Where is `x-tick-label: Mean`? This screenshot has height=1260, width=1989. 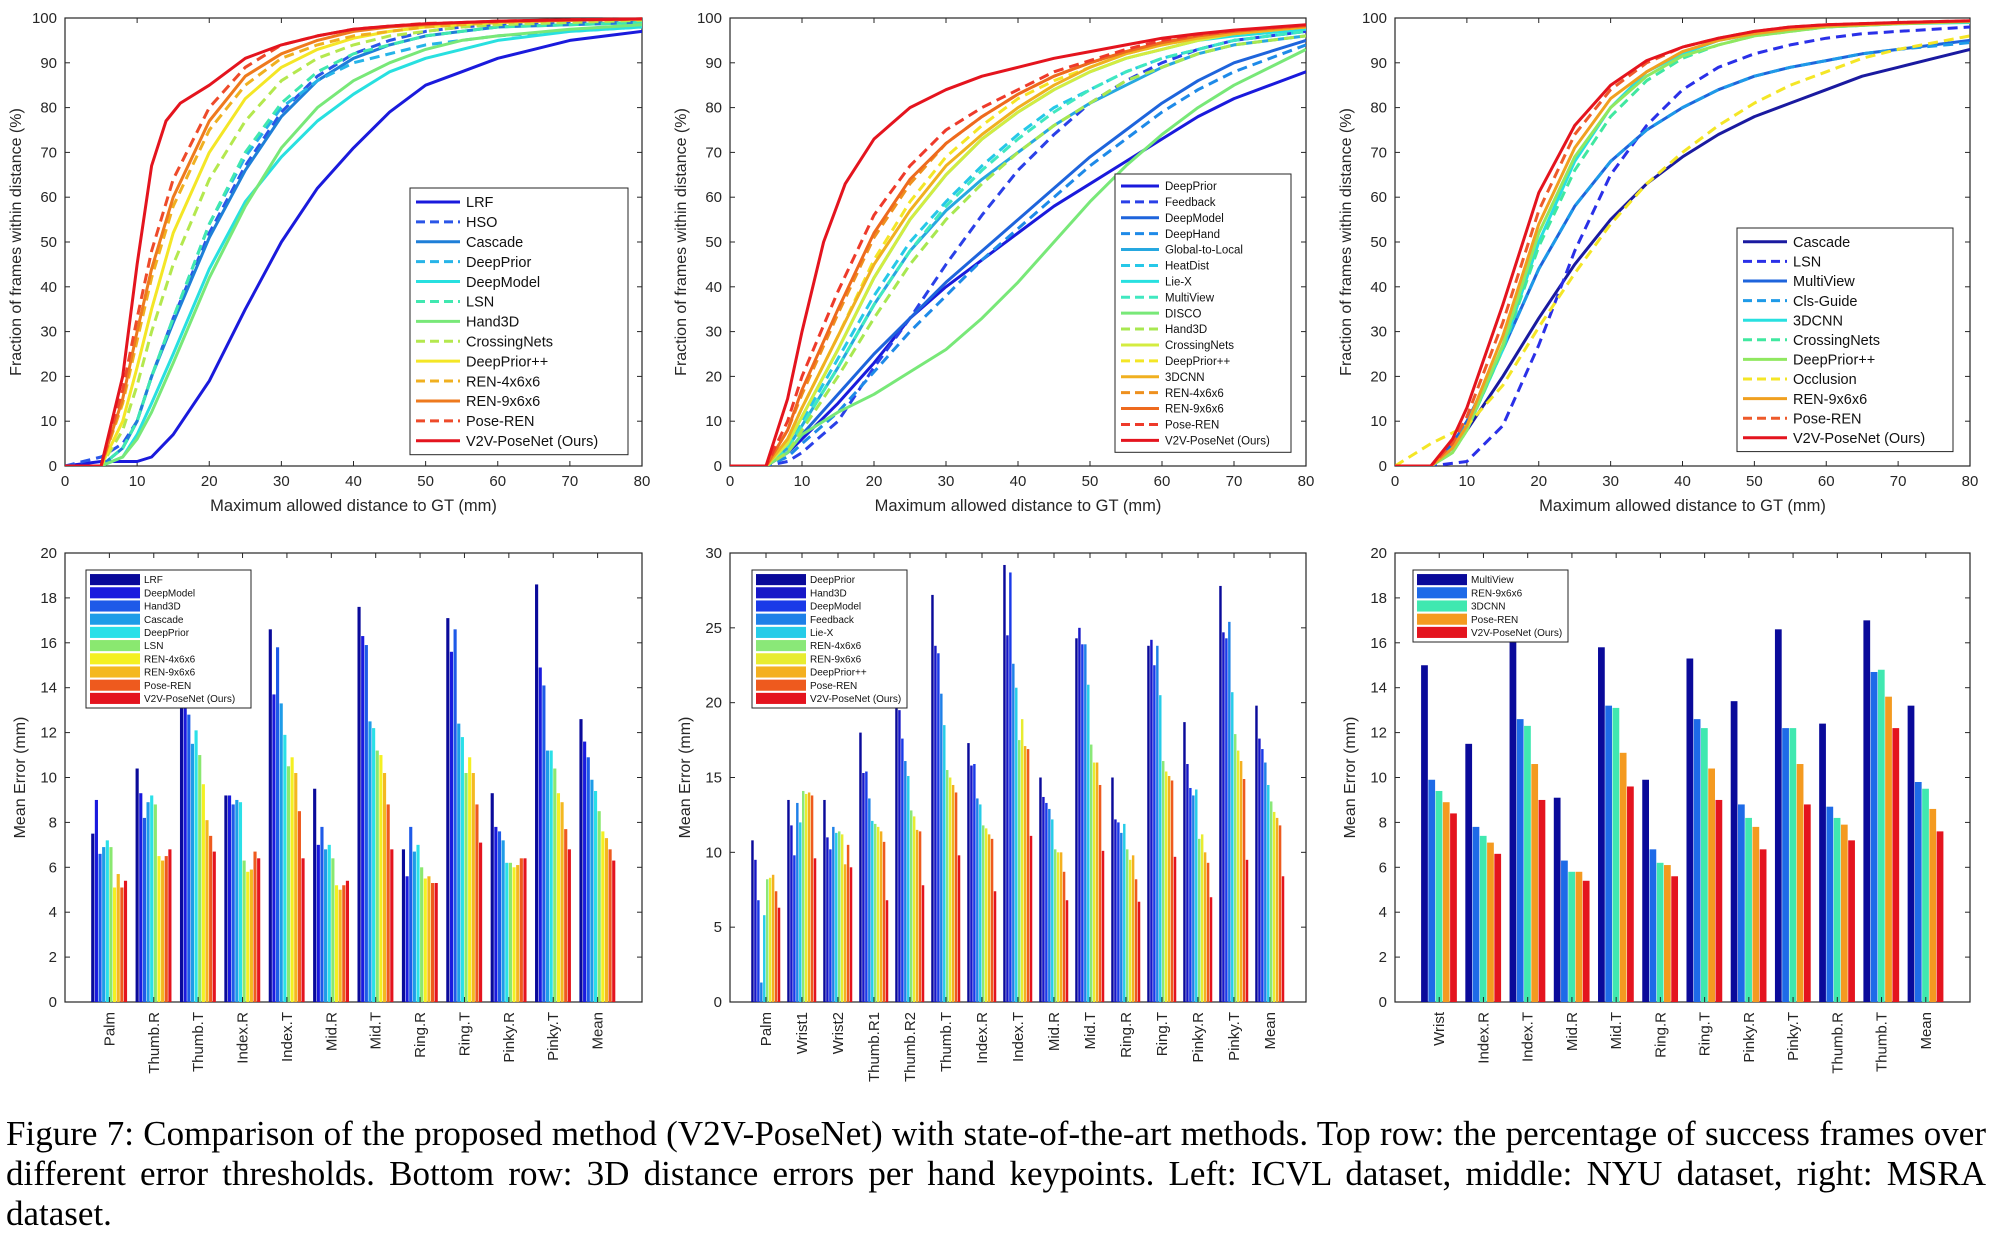 x-tick-label: Mean is located at coordinates (1926, 1031).